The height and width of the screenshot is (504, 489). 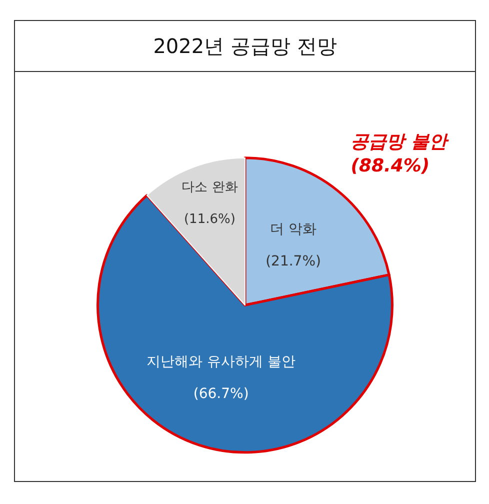 I want to click on data-label: (66.7%), so click(x=221, y=394).